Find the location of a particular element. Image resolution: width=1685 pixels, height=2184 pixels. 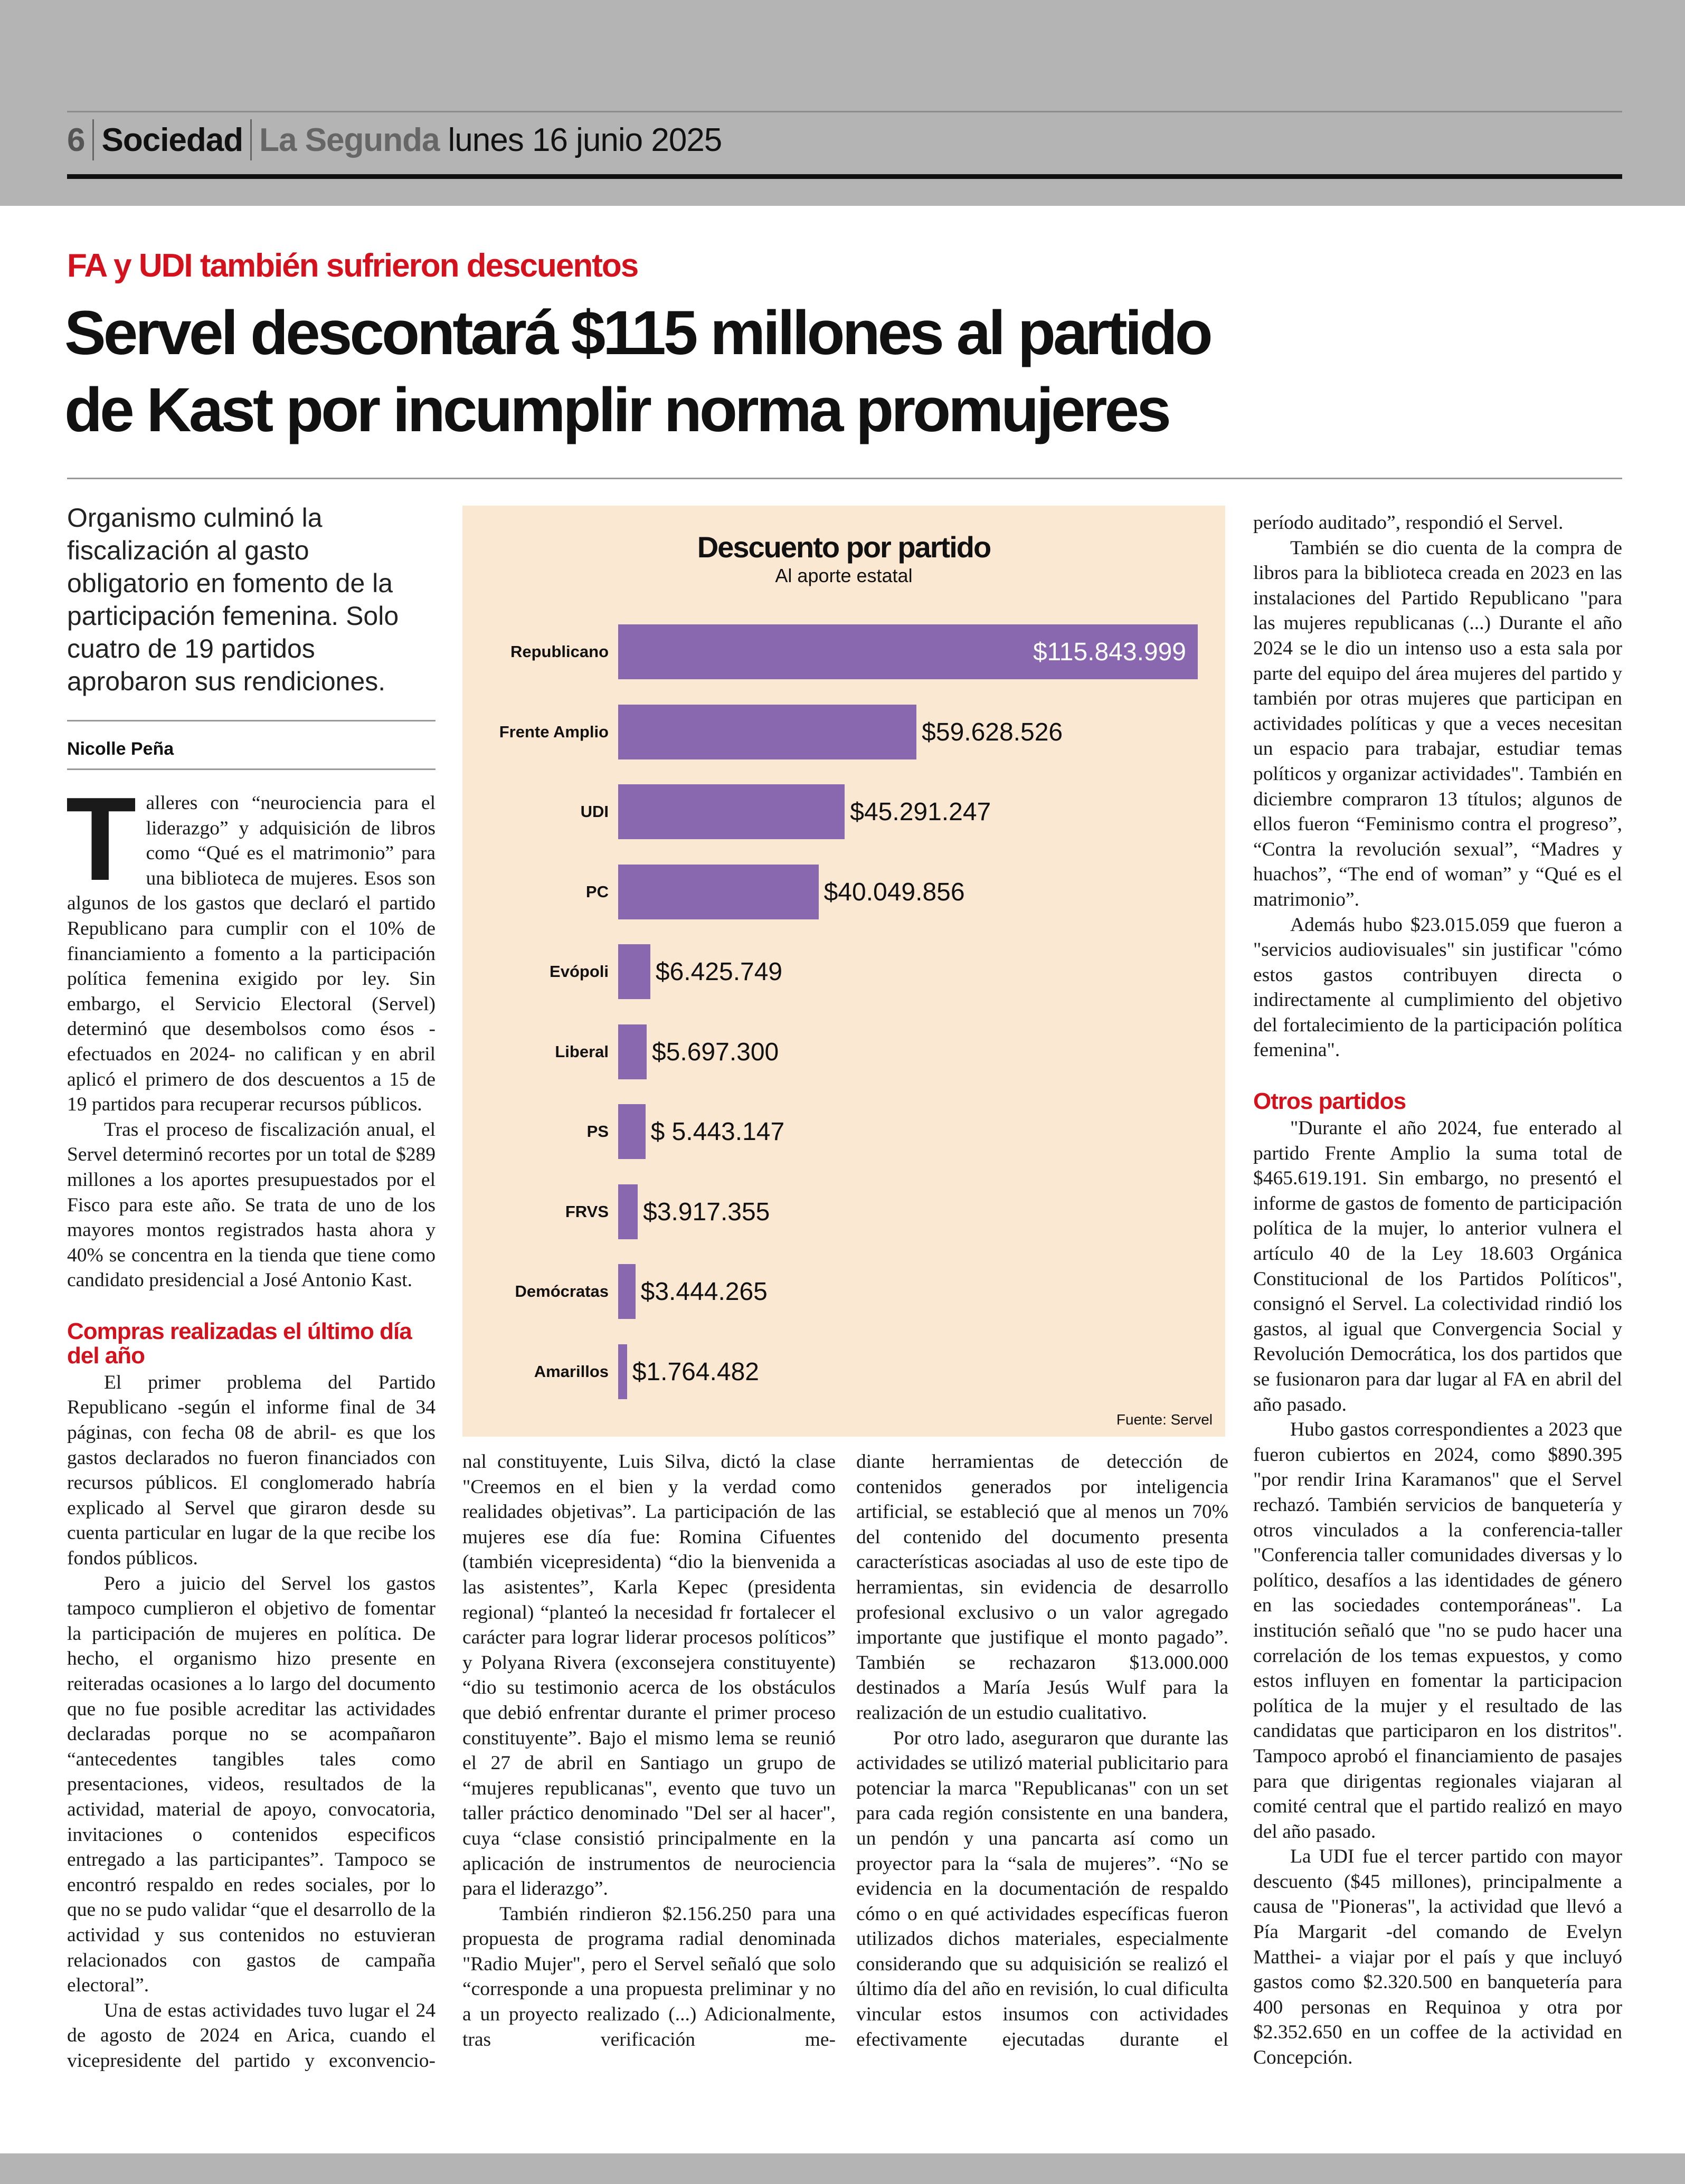

value-label: $ 5.443.147 is located at coordinates (717, 1132).